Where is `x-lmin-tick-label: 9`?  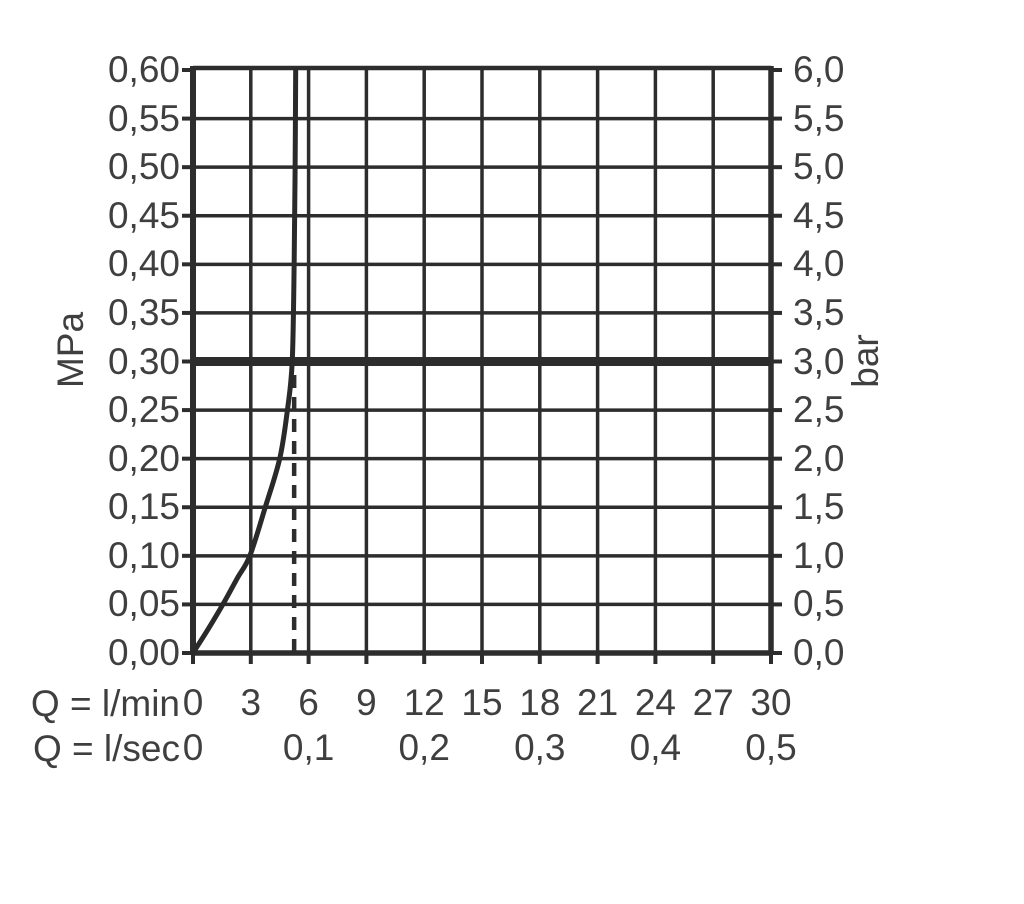 x-lmin-tick-label: 9 is located at coordinates (366, 702).